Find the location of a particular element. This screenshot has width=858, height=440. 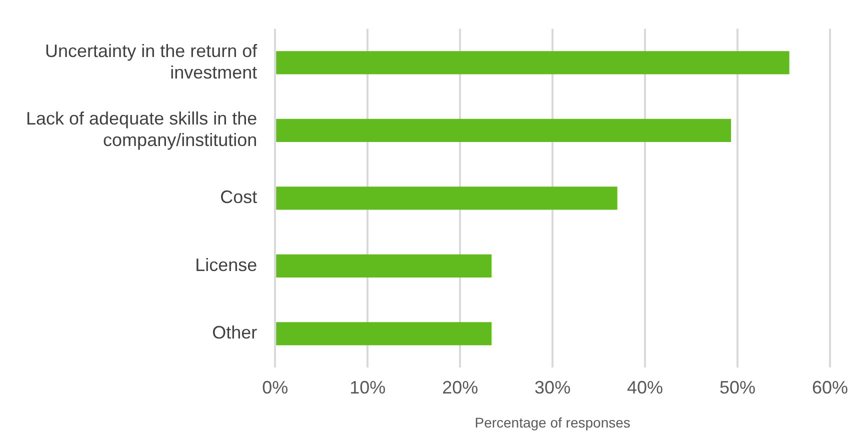

x-tick-label: 40% is located at coordinates (645, 387).